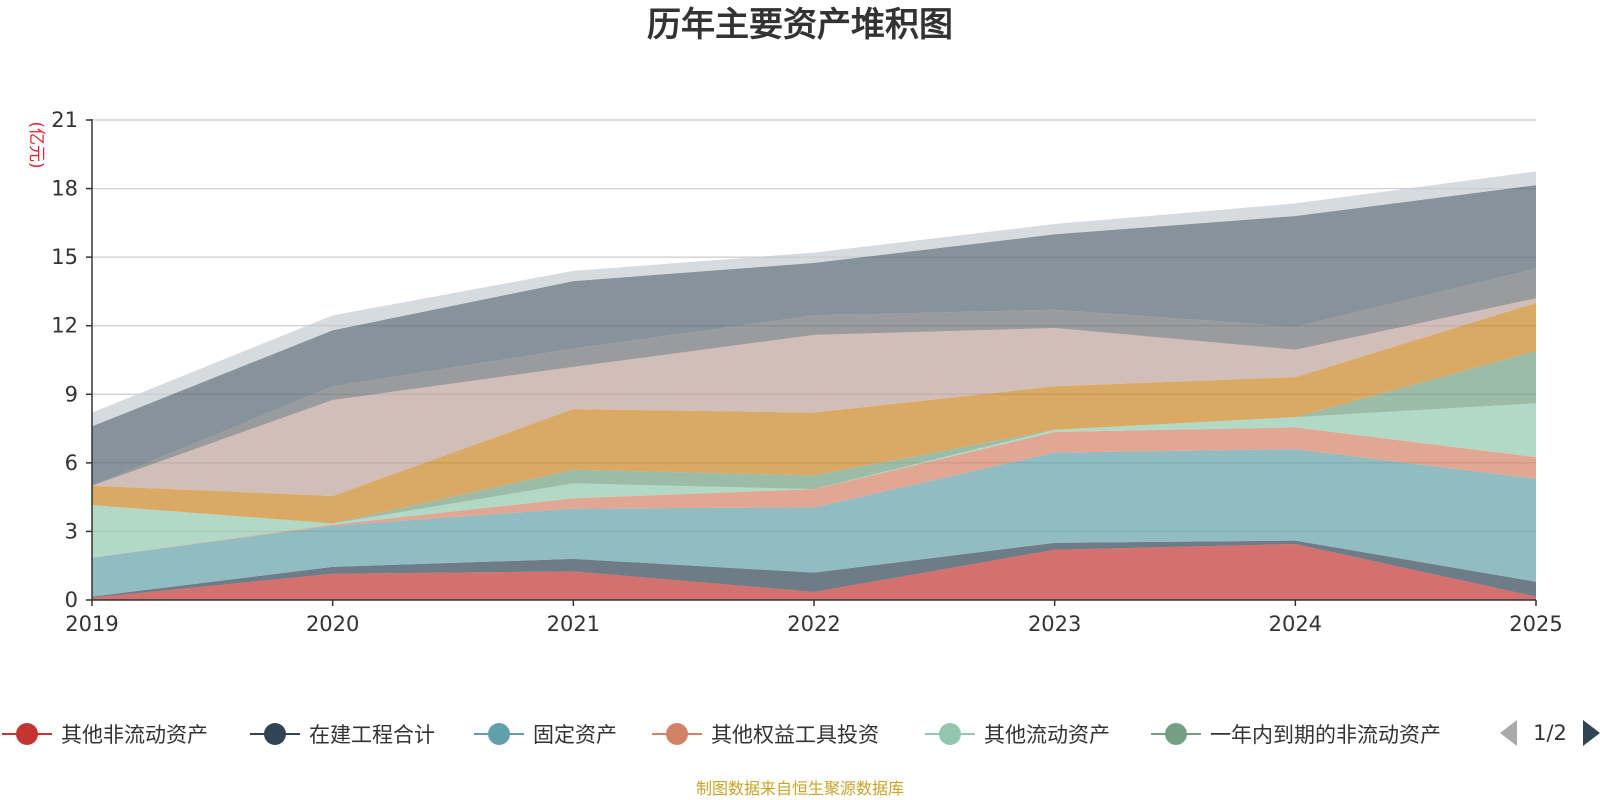  Describe the element at coordinates (64, 189) in the screenshot. I see `y-tick-label: 18` at that location.